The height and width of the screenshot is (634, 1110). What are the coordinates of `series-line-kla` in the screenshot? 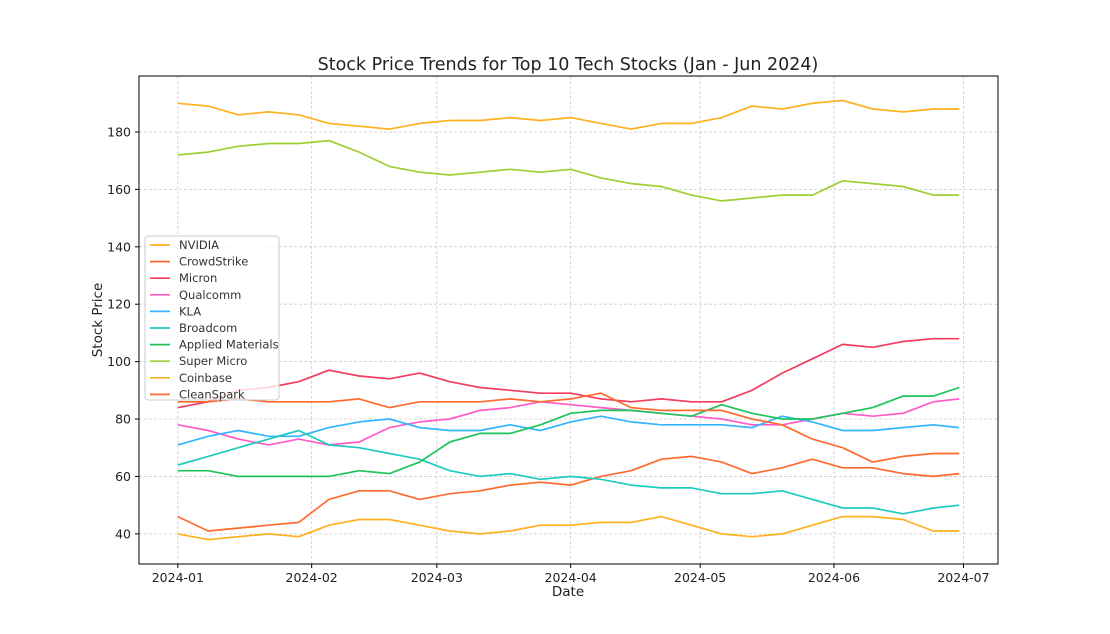 It's located at (568, 430).